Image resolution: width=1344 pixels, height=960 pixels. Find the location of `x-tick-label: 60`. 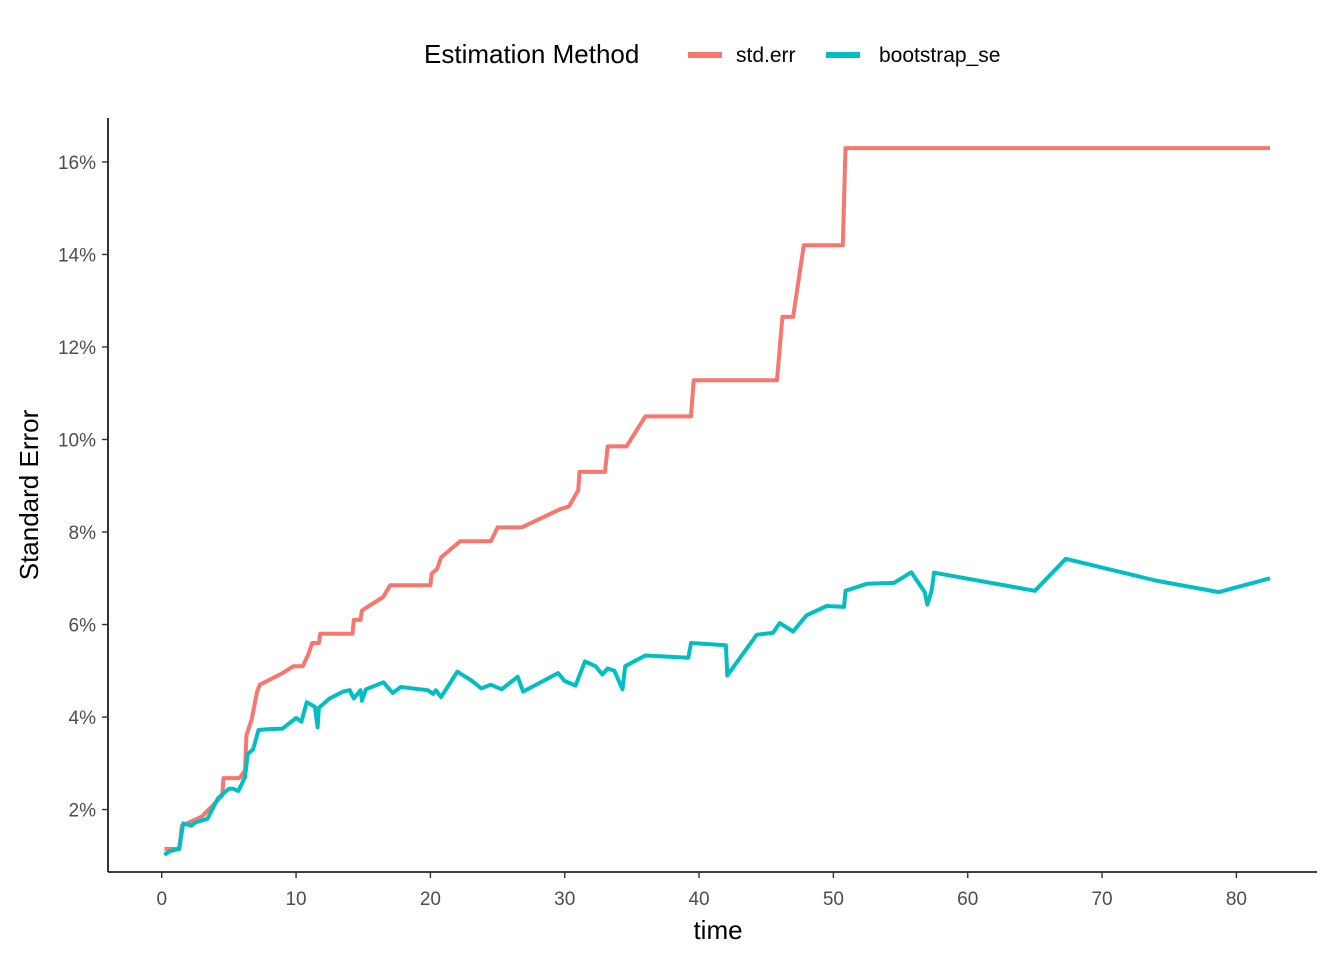

x-tick-label: 60 is located at coordinates (967, 899).